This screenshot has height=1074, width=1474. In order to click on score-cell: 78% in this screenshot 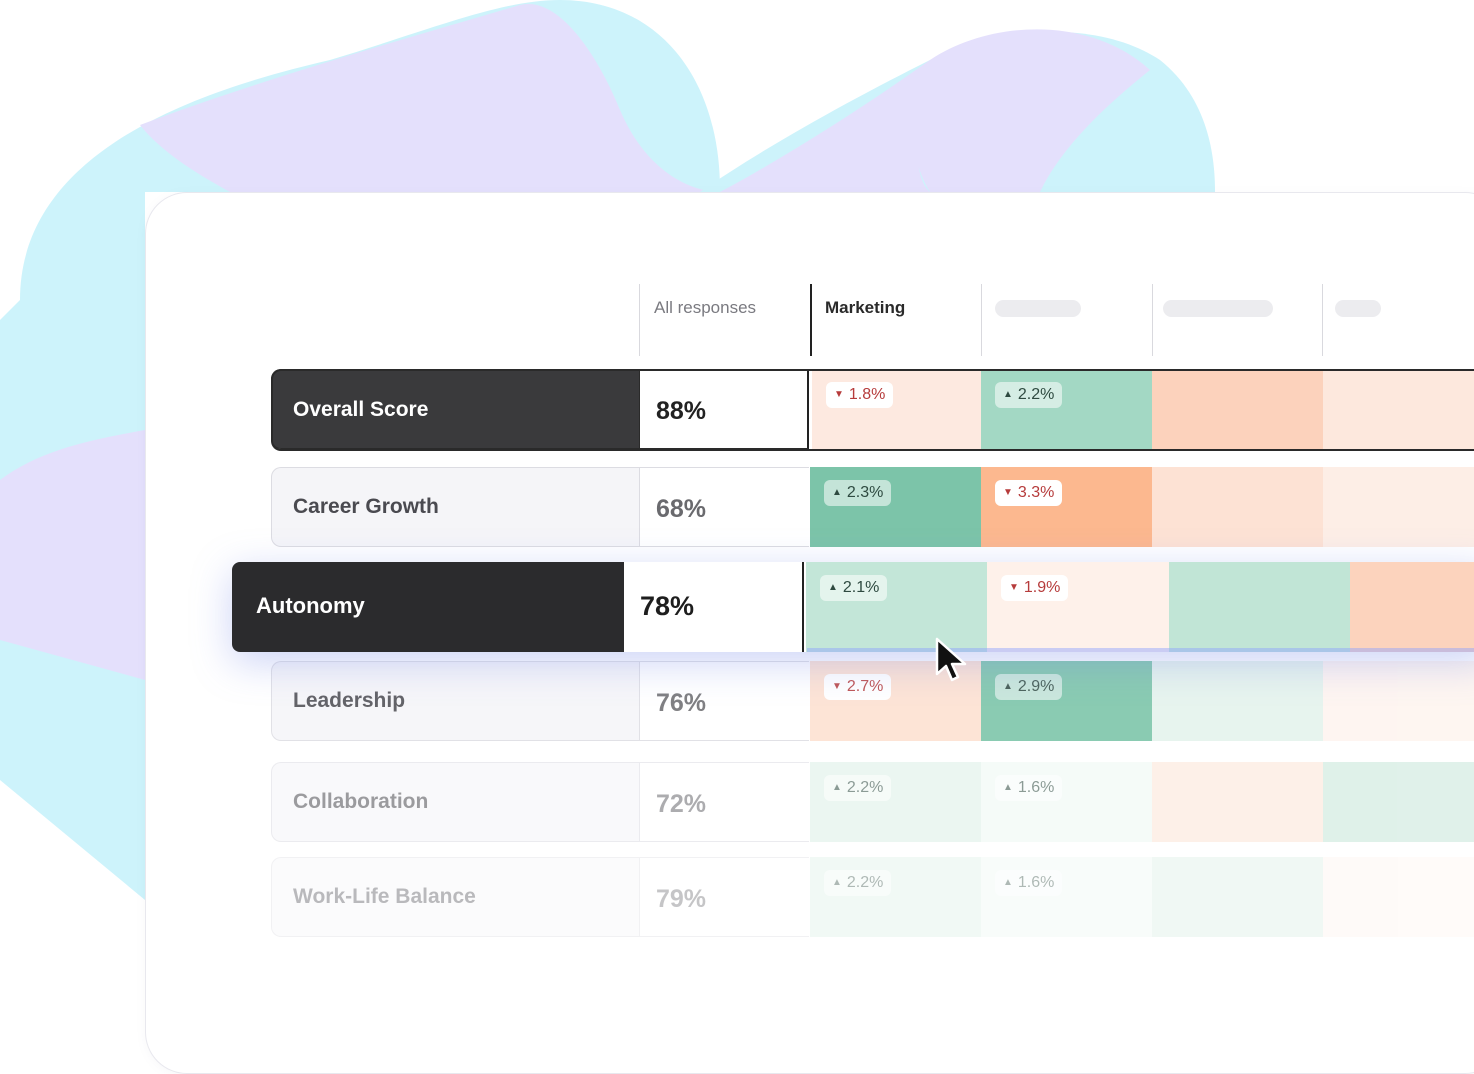, I will do `click(714, 607)`.